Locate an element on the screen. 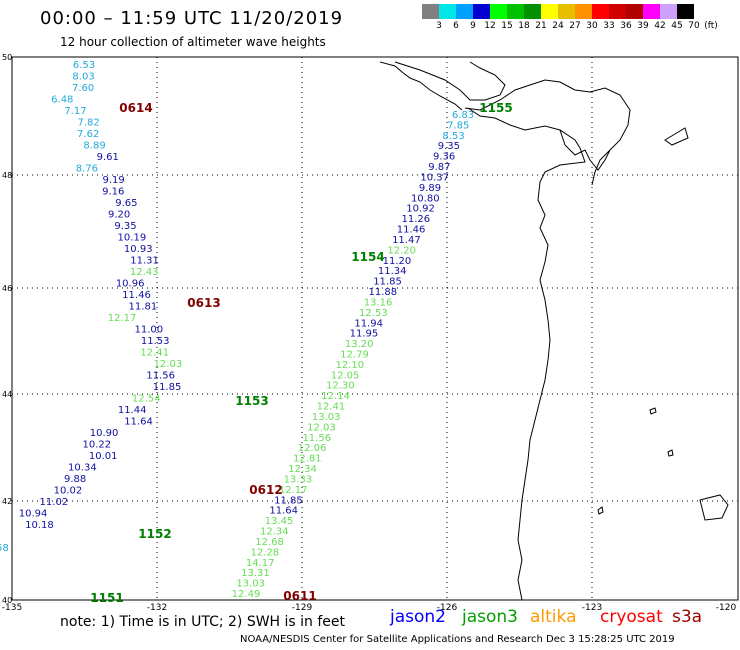 Image resolution: width=740 pixels, height=650 pixels. wave-height-value: 10.19 is located at coordinates (132, 238).